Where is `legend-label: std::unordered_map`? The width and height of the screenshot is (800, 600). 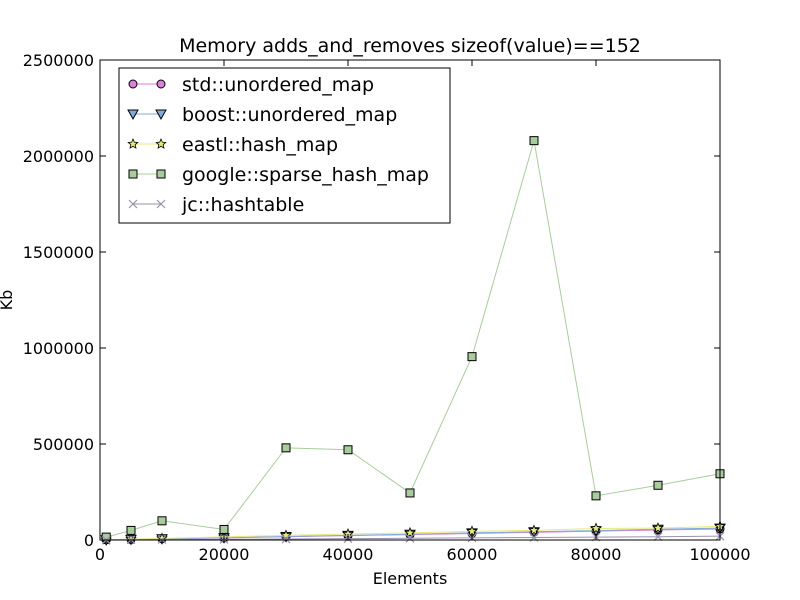 legend-label: std::unordered_map is located at coordinates (278, 85).